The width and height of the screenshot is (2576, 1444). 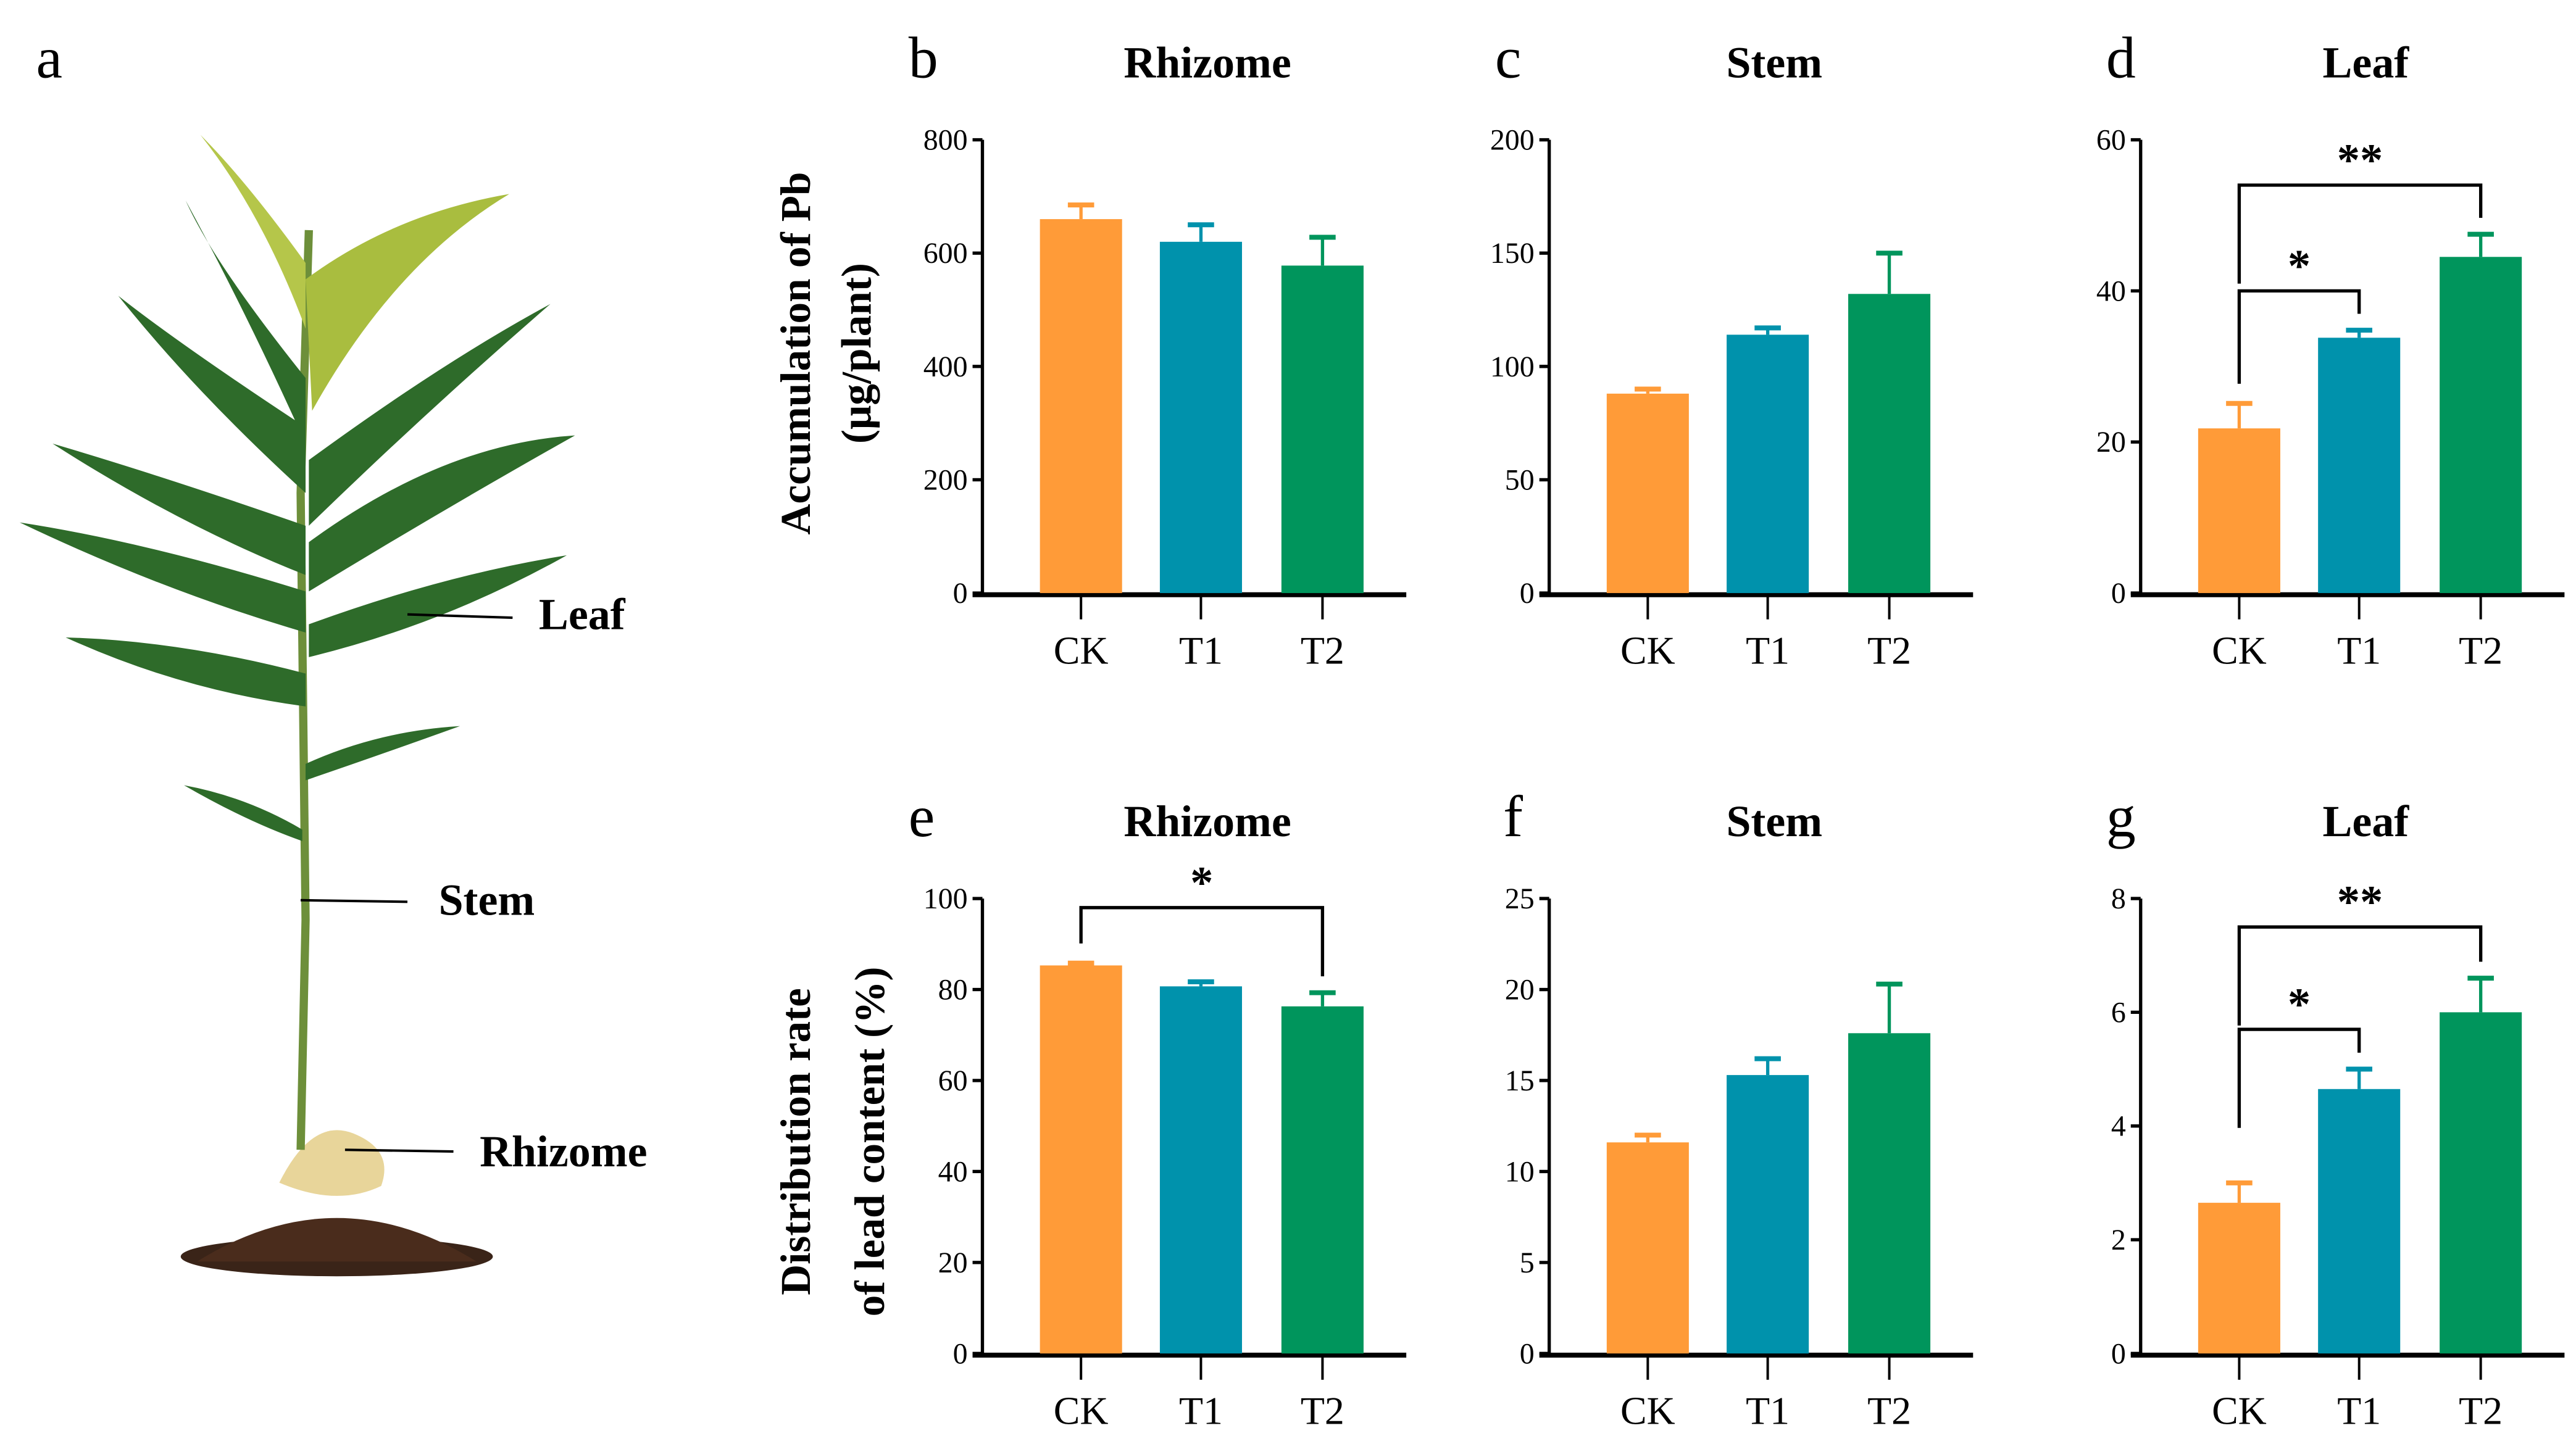 What do you see at coordinates (869, 1142) in the screenshot?
I see `ylabel-bottom-line2: of lead content (%)` at bounding box center [869, 1142].